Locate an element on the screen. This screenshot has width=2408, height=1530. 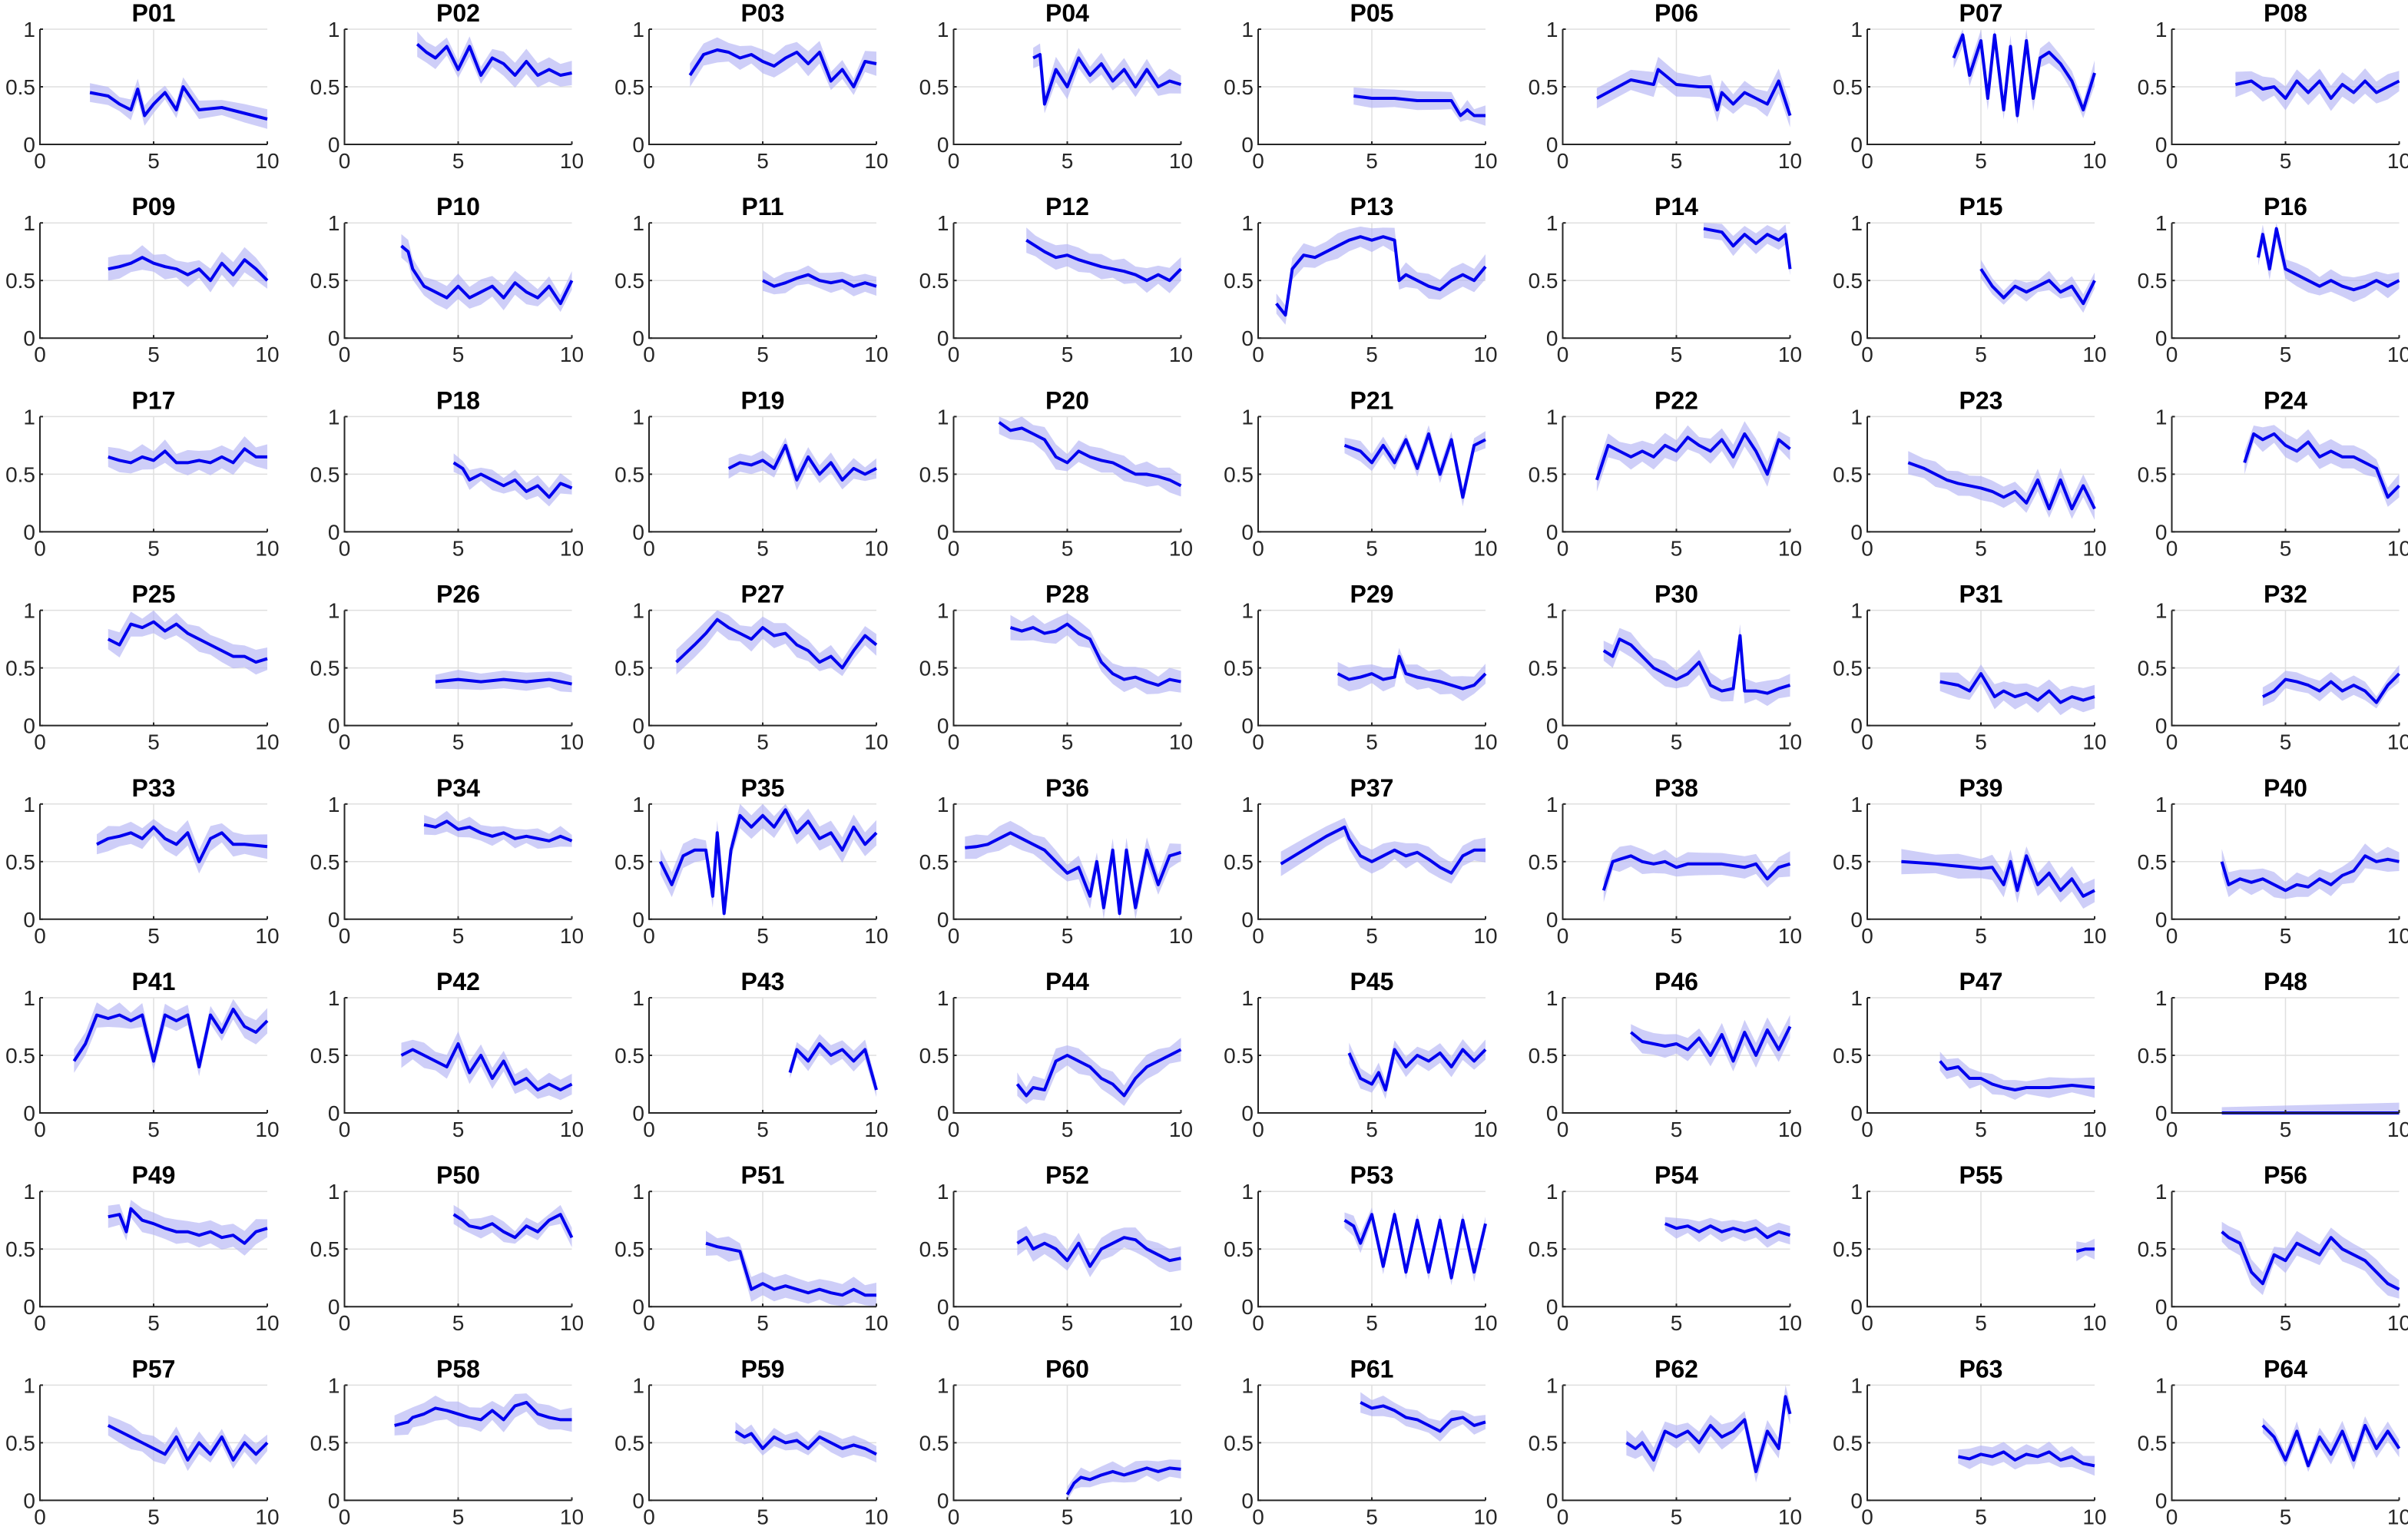
panel-title: P30 is located at coordinates (1676, 594).